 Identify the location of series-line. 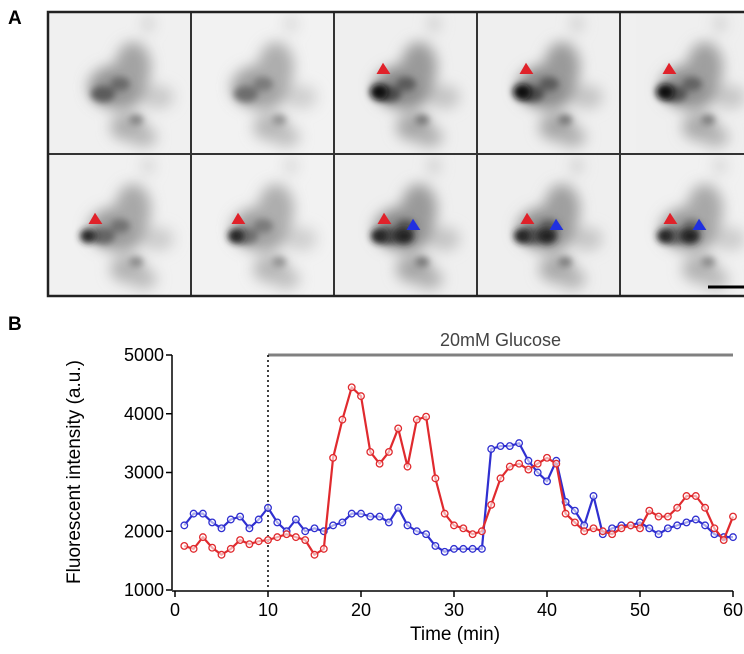
(458, 497).